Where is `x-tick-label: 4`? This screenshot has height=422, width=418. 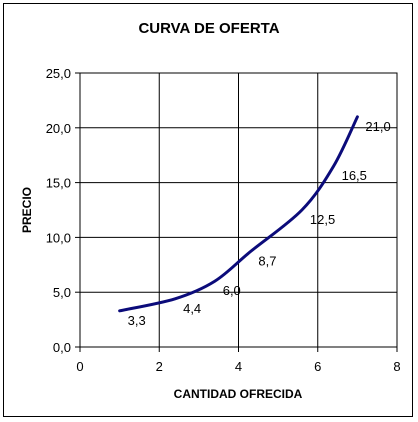 x-tick-label: 4 is located at coordinates (238, 366).